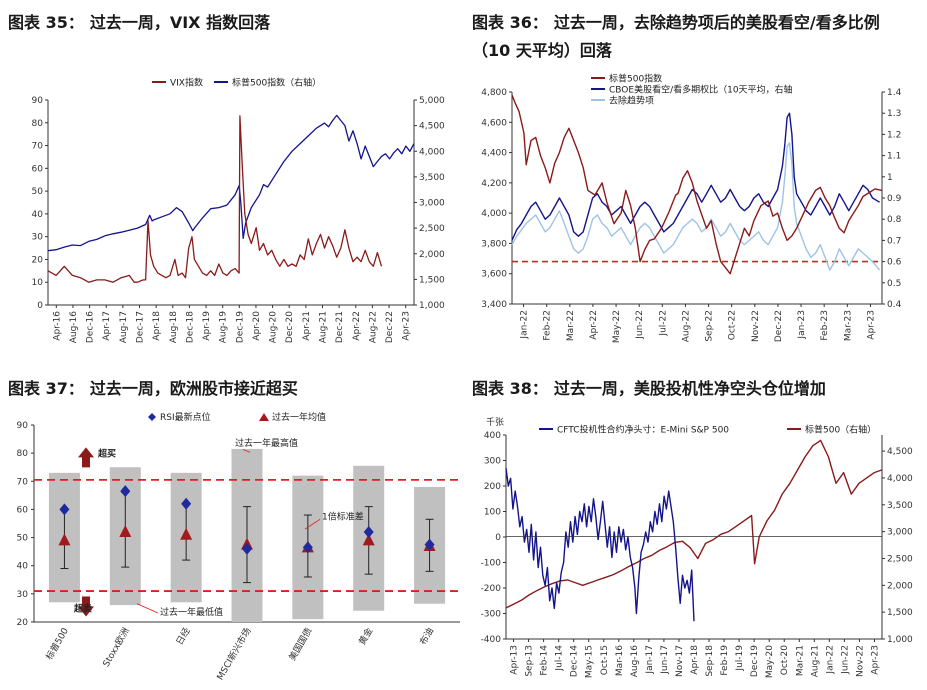 The width and height of the screenshot is (927, 690). What do you see at coordinates (492, 487) in the screenshot?
I see `p38-ytick-label: 200` at bounding box center [492, 487].